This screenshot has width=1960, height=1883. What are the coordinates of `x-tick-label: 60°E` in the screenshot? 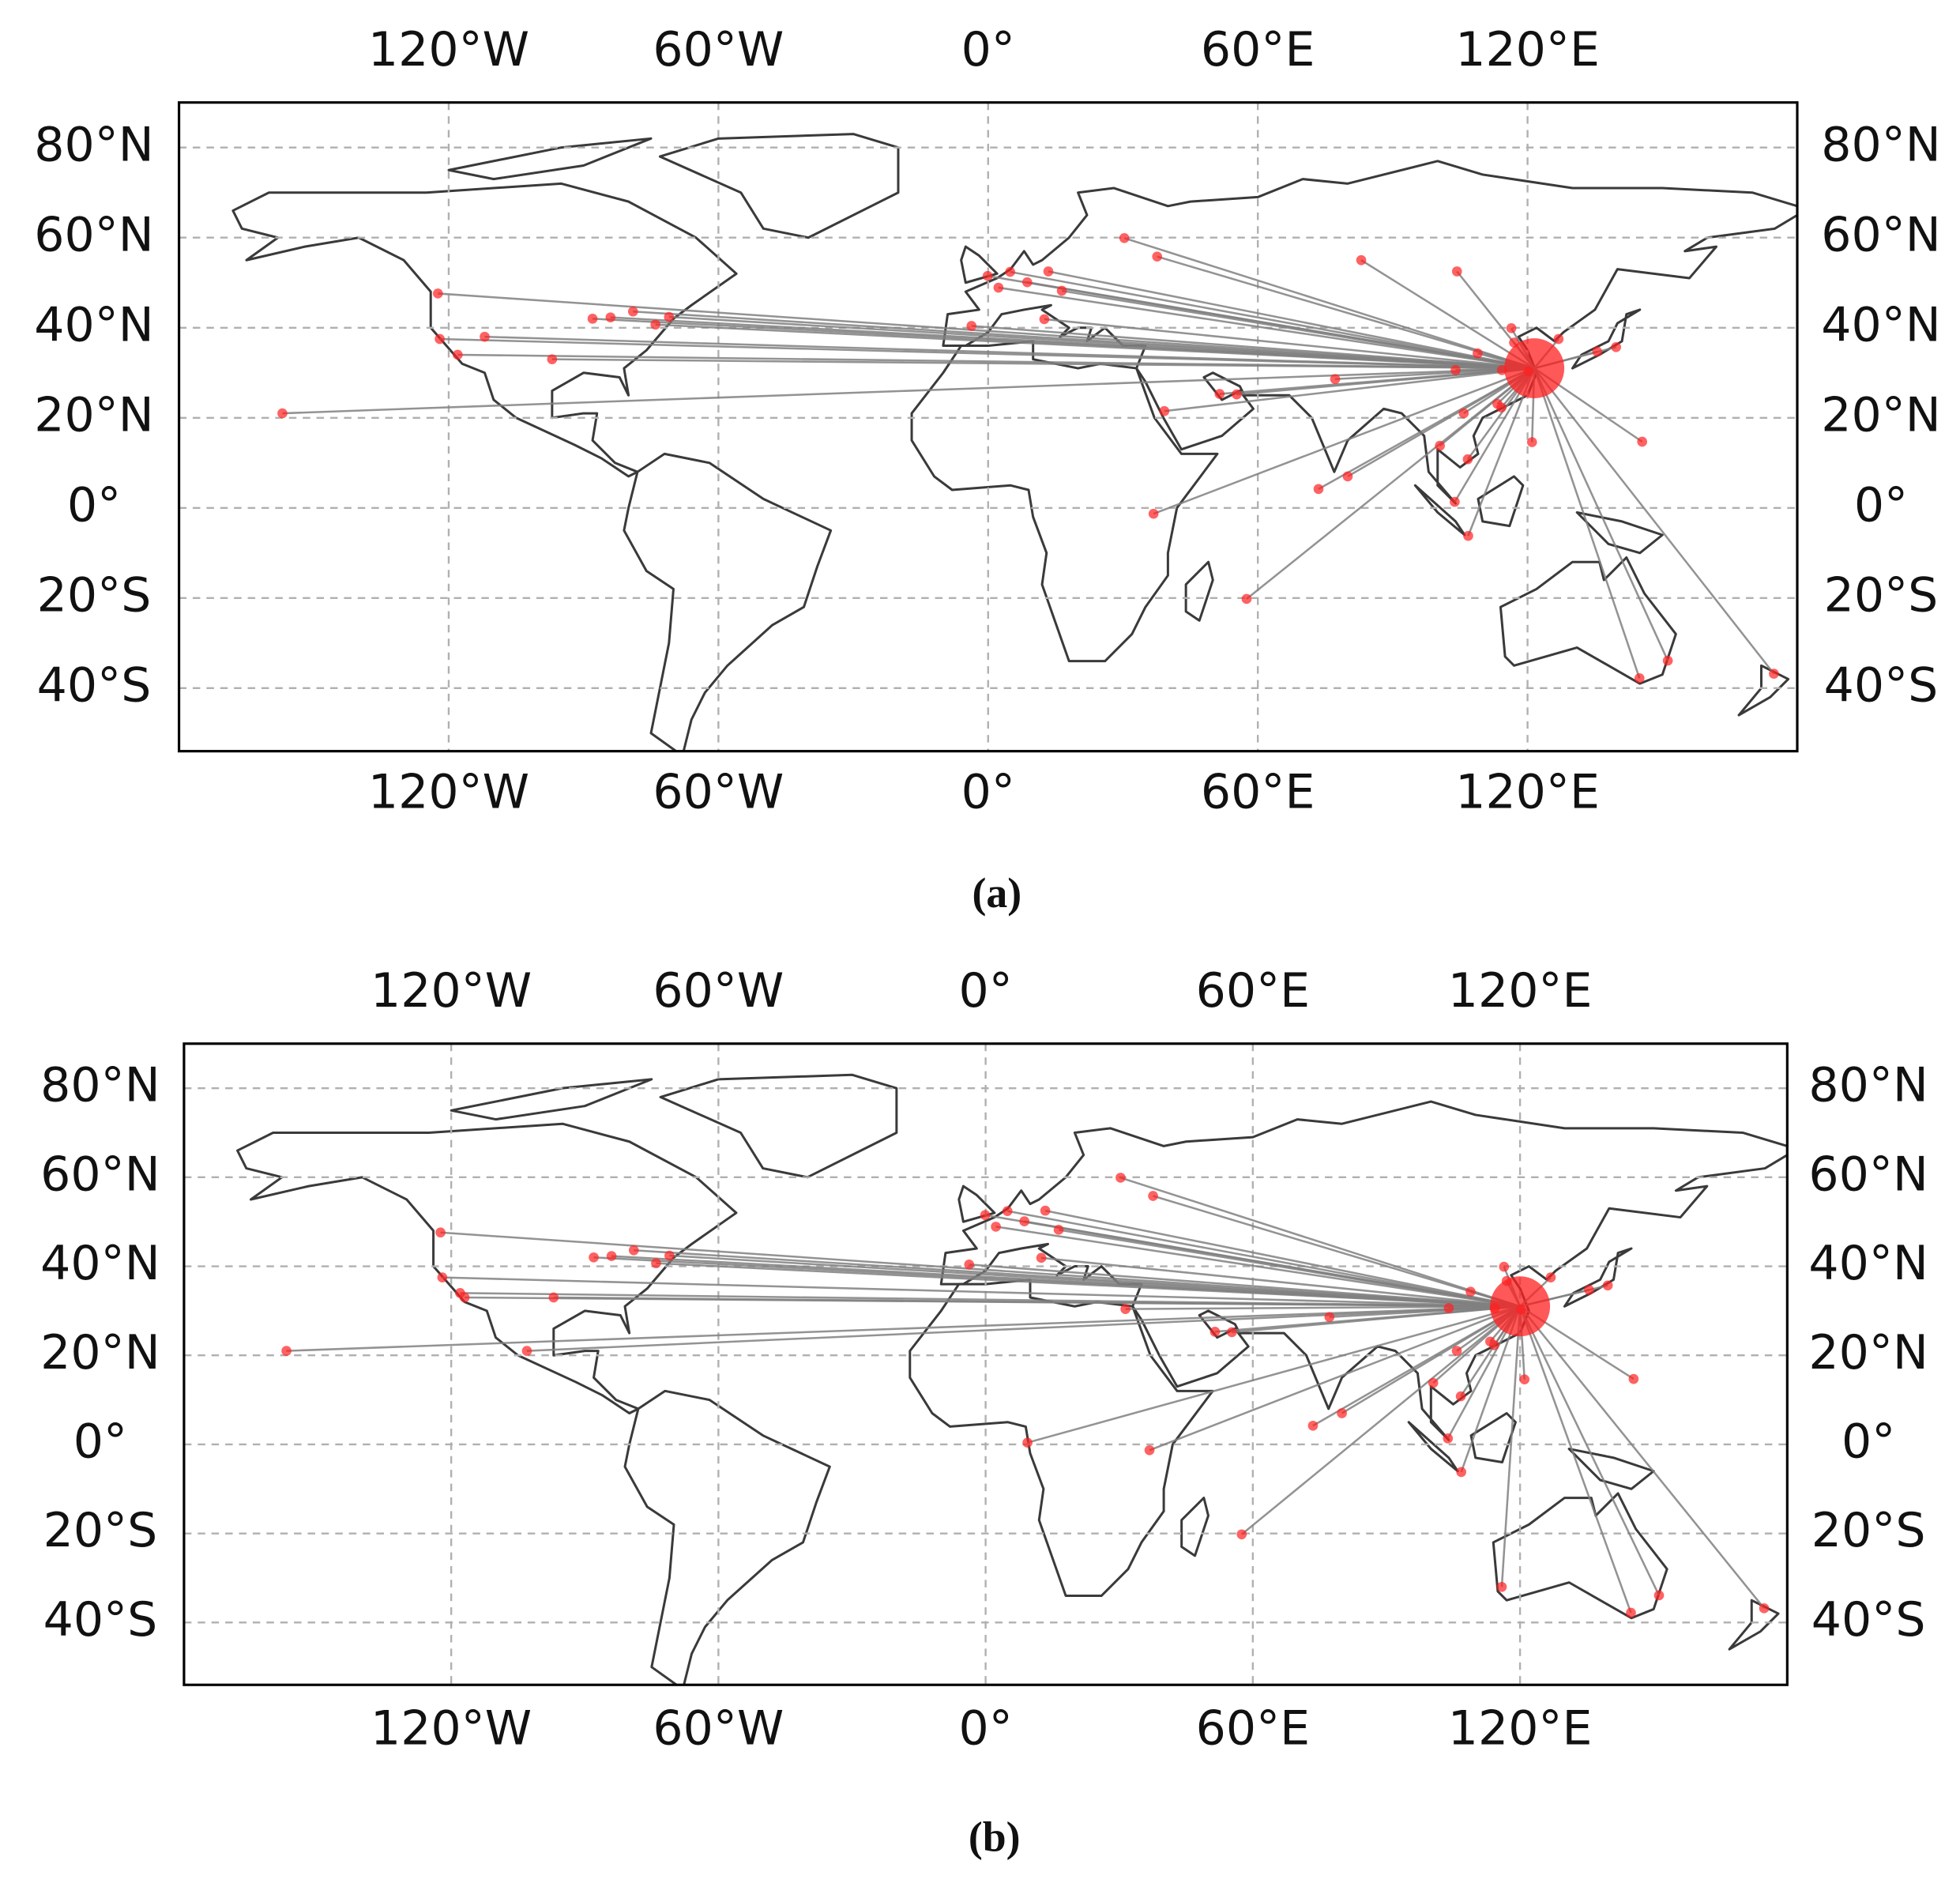 It's located at (1253, 991).